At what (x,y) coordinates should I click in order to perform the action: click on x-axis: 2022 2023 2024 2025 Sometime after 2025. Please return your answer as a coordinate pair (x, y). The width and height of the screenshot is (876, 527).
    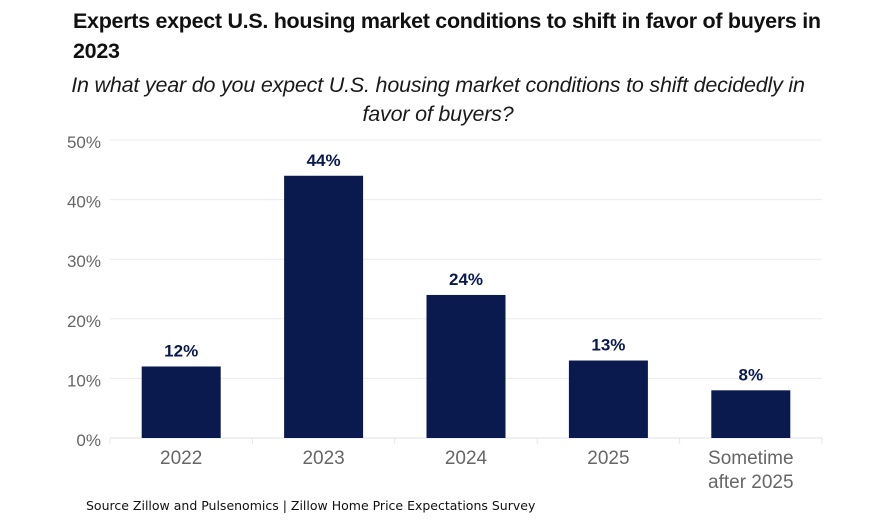
    Looking at the image, I should click on (466, 465).